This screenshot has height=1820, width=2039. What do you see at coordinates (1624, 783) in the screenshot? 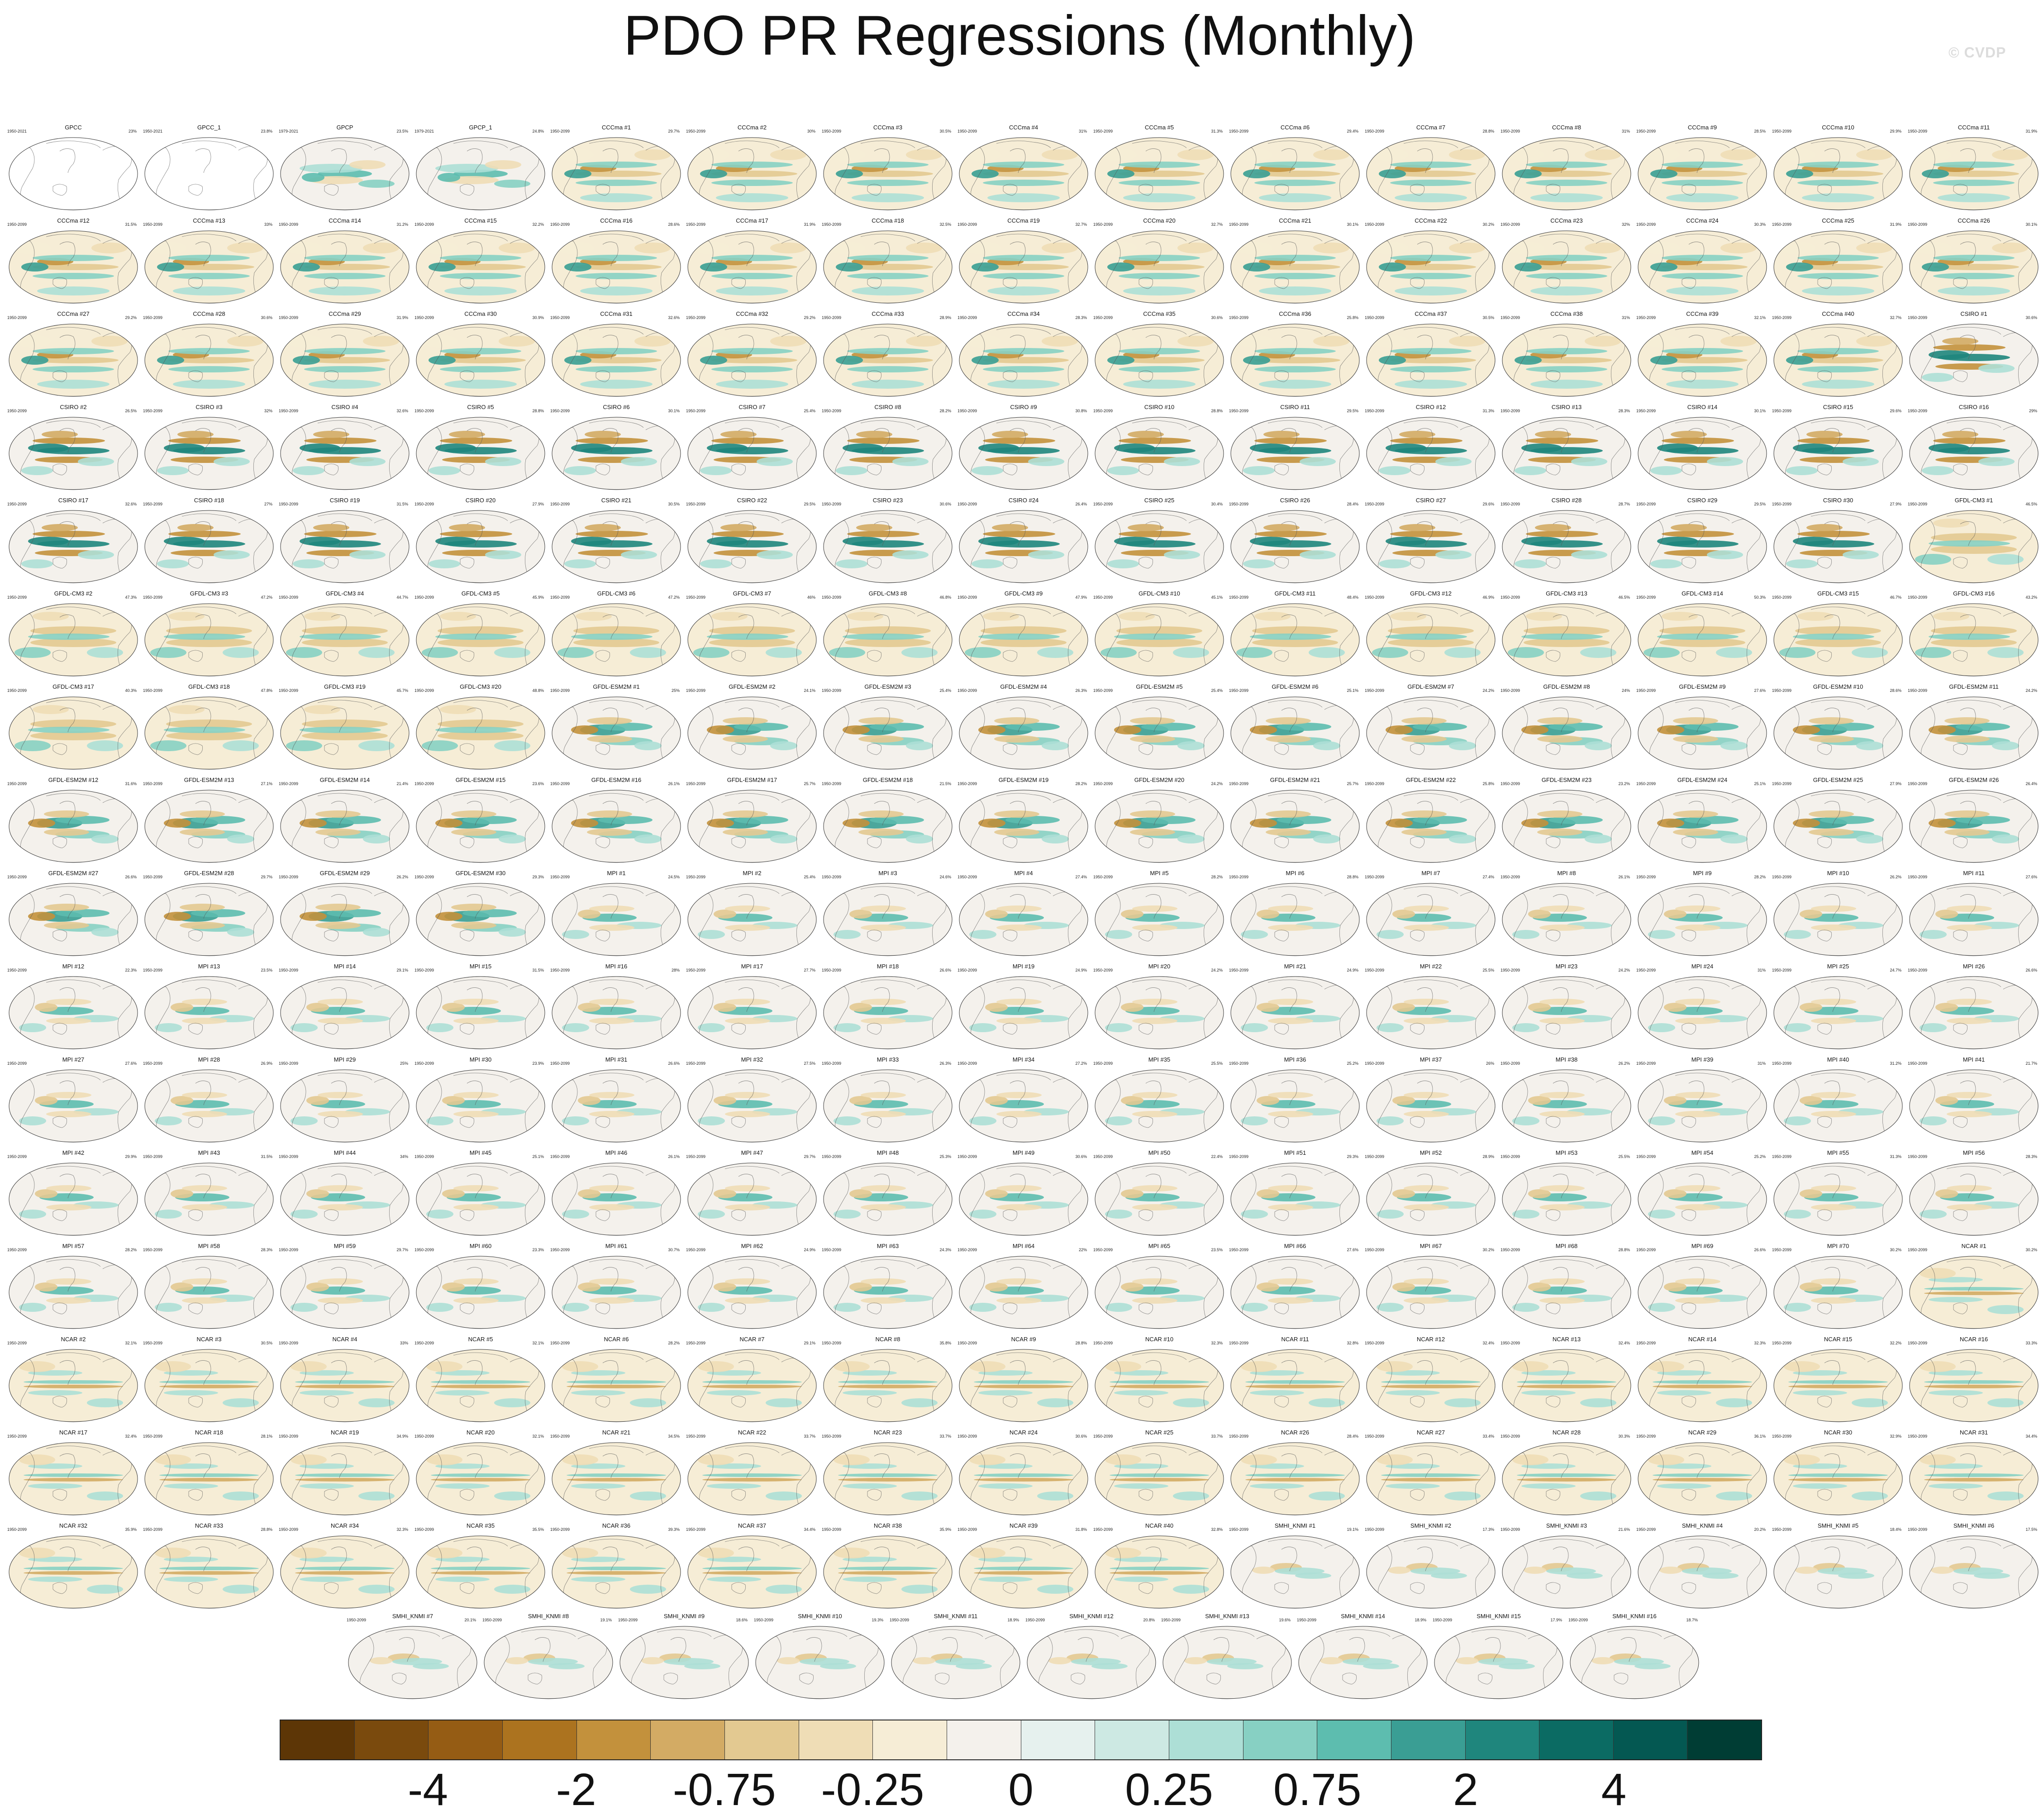
I see `panel-variance-pct: 23.2%` at bounding box center [1624, 783].